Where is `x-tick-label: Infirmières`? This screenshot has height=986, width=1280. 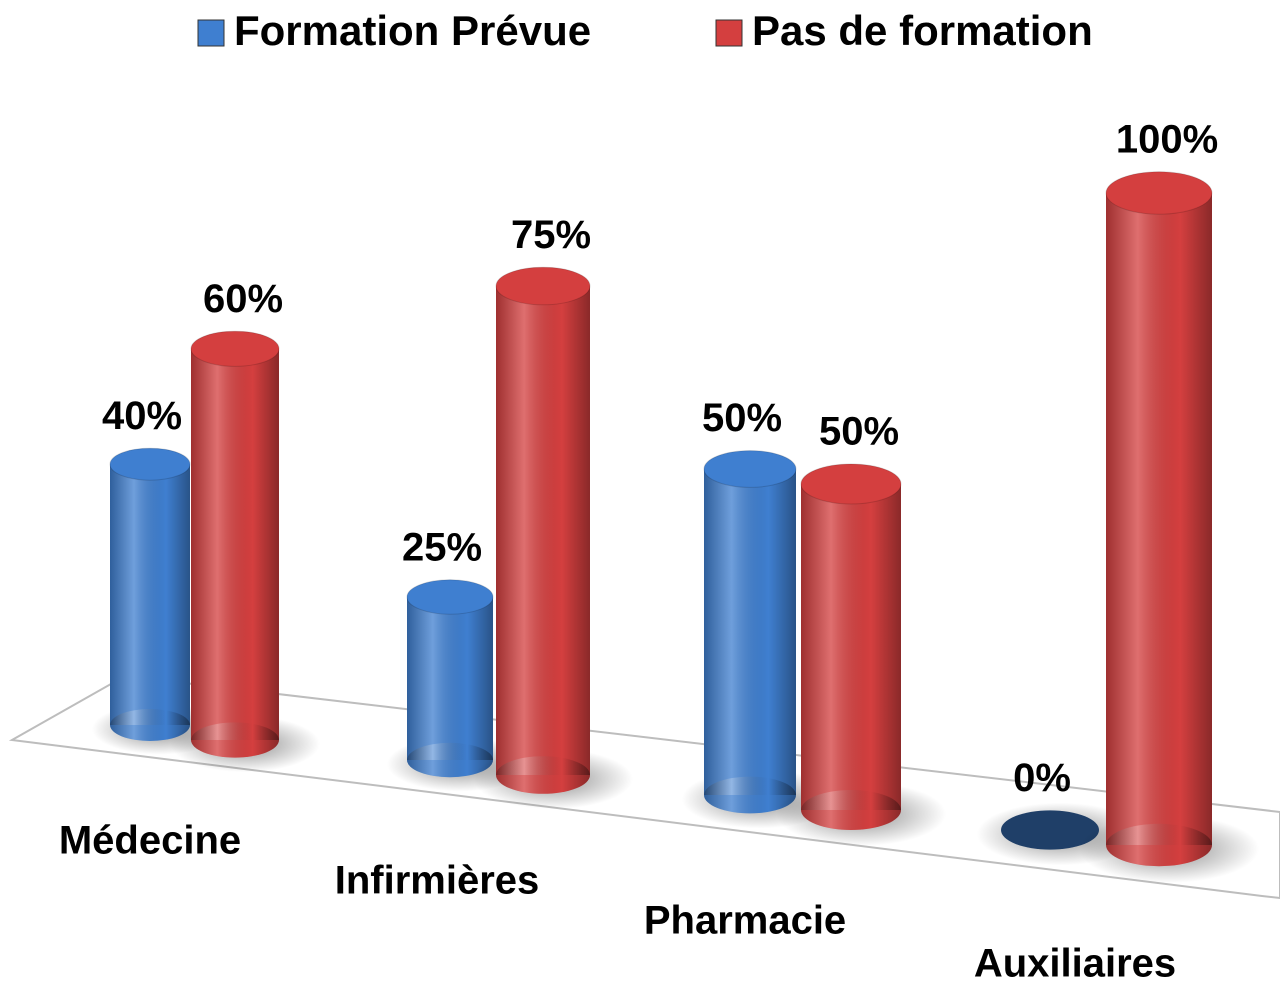 x-tick-label: Infirmières is located at coordinates (437, 881).